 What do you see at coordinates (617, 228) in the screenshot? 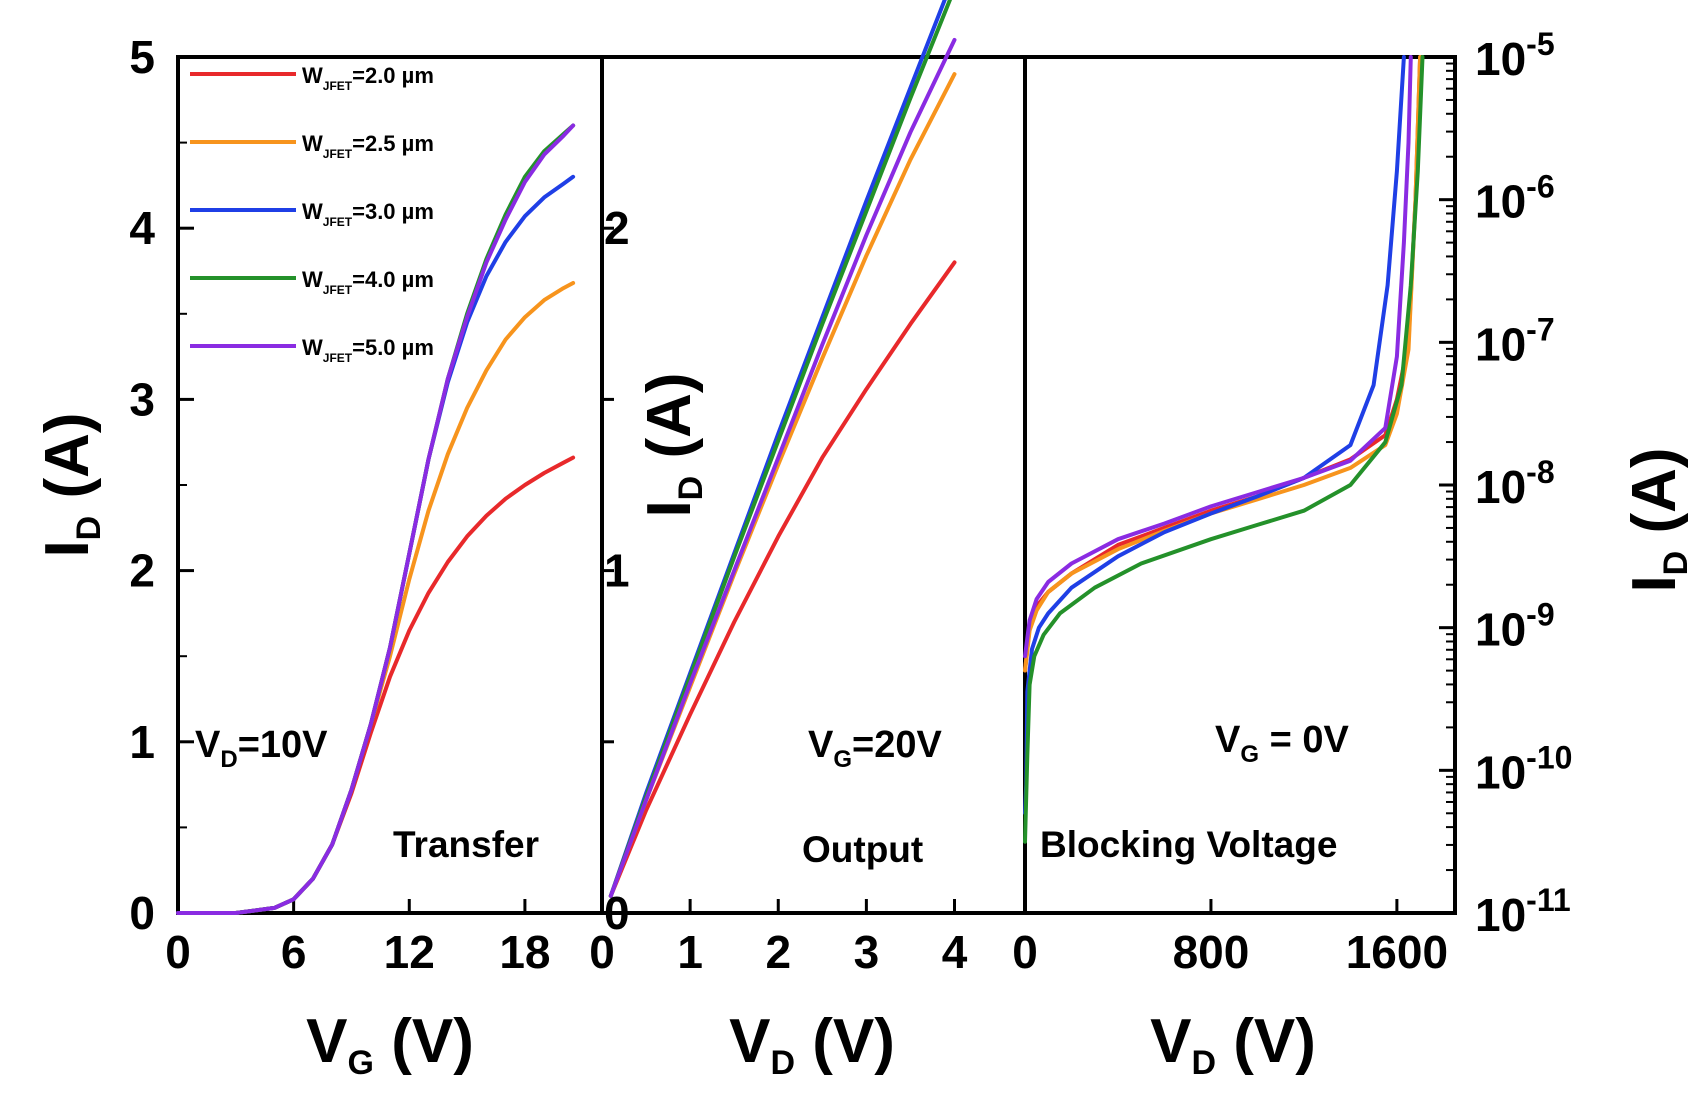
I see `output-y-tick-label: 2` at bounding box center [617, 228].